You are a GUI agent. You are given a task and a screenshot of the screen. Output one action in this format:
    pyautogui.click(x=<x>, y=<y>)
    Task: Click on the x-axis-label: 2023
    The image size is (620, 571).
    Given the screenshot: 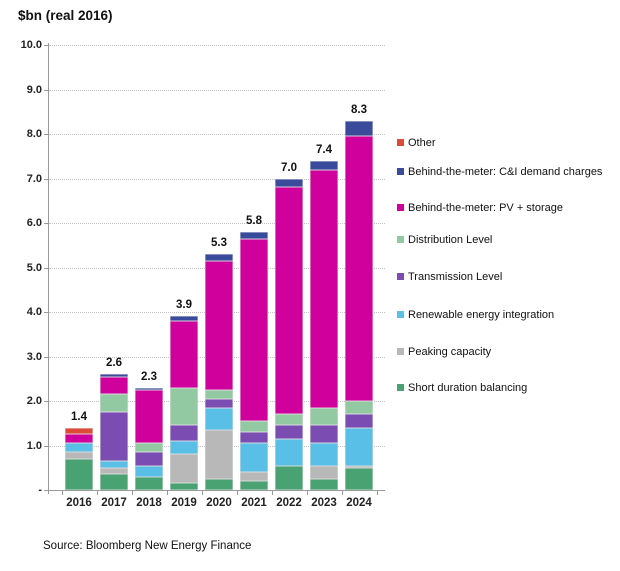 What is the action you would take?
    pyautogui.click(x=324, y=503)
    